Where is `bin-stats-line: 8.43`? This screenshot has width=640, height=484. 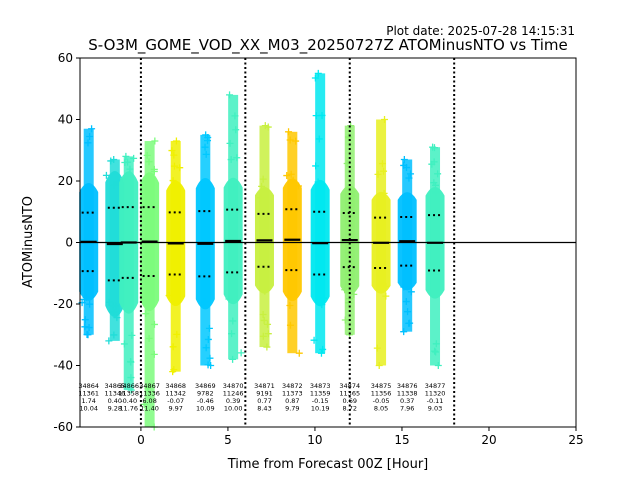
bin-stats-line: 8.43 is located at coordinates (264, 409).